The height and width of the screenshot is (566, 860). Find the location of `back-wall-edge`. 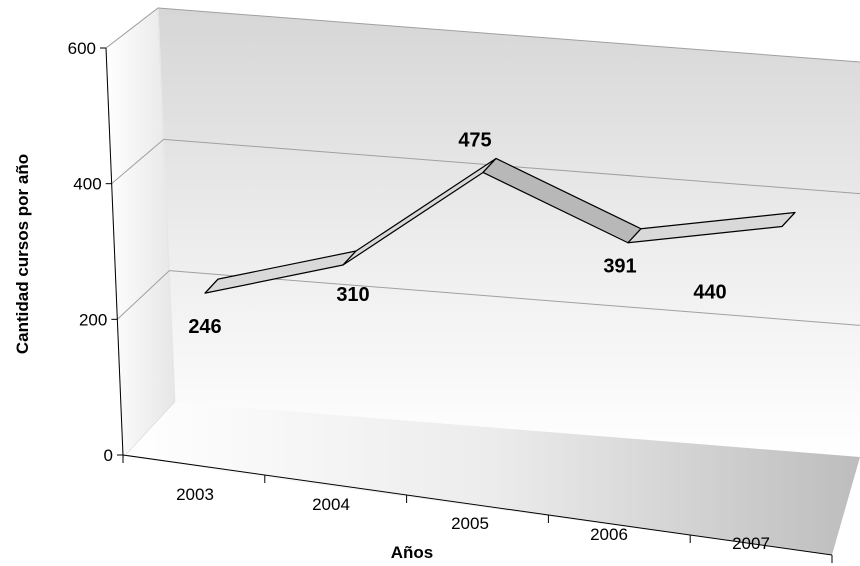

back-wall-edge is located at coordinates (166, 205).